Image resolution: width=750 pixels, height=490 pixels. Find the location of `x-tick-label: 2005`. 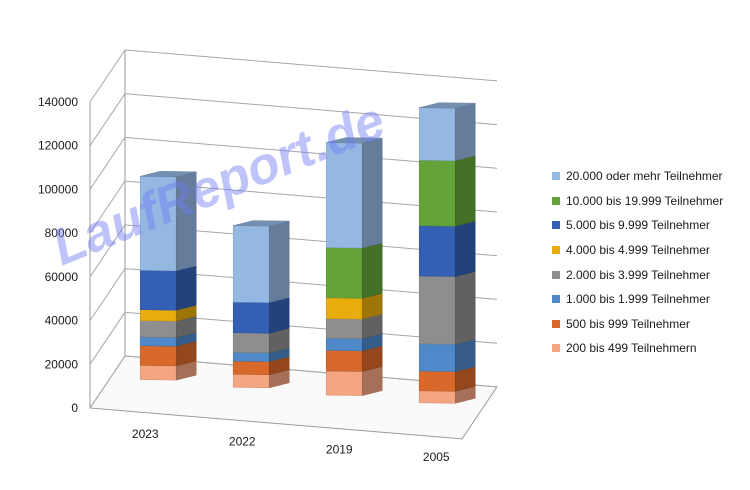

x-tick-label: 2005 is located at coordinates (436, 457).